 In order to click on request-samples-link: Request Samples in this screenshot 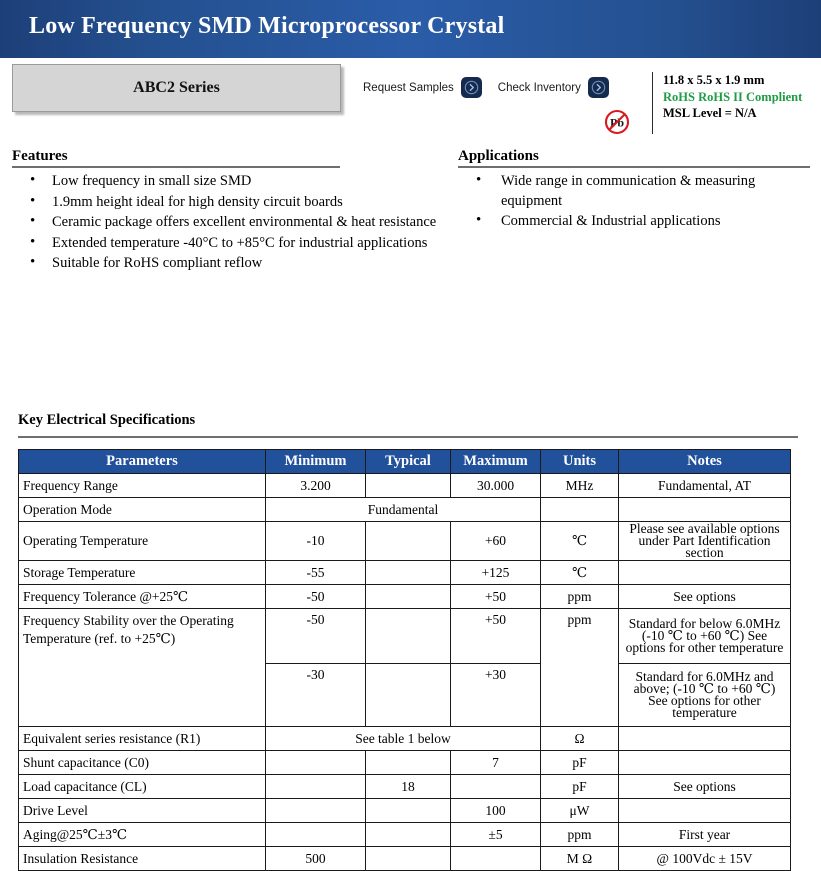, I will do `click(422, 87)`.